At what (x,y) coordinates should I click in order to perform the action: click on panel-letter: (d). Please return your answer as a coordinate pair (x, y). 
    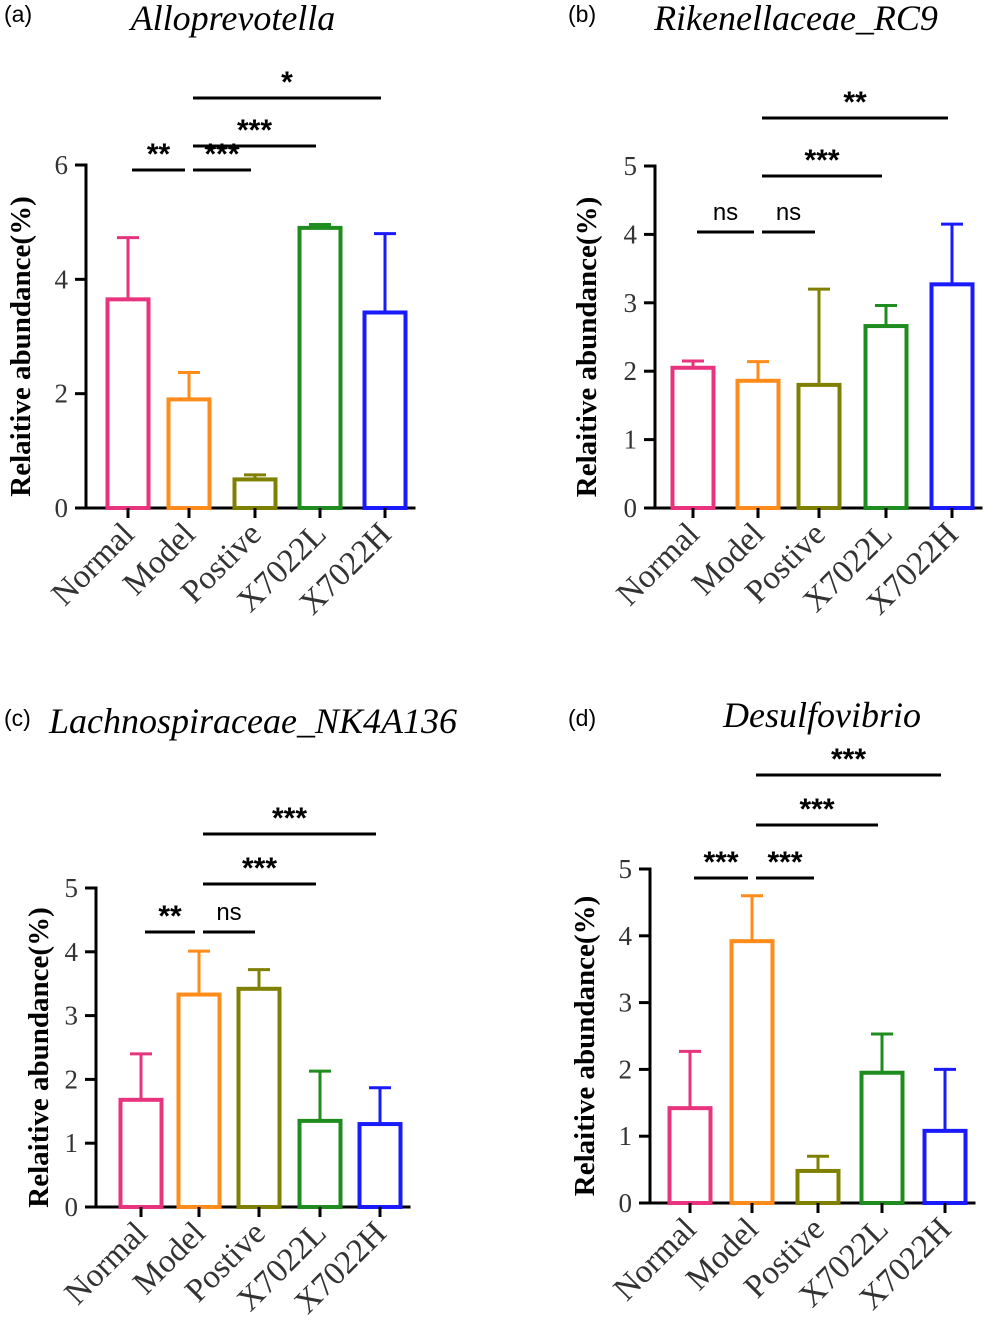
    Looking at the image, I should click on (582, 718).